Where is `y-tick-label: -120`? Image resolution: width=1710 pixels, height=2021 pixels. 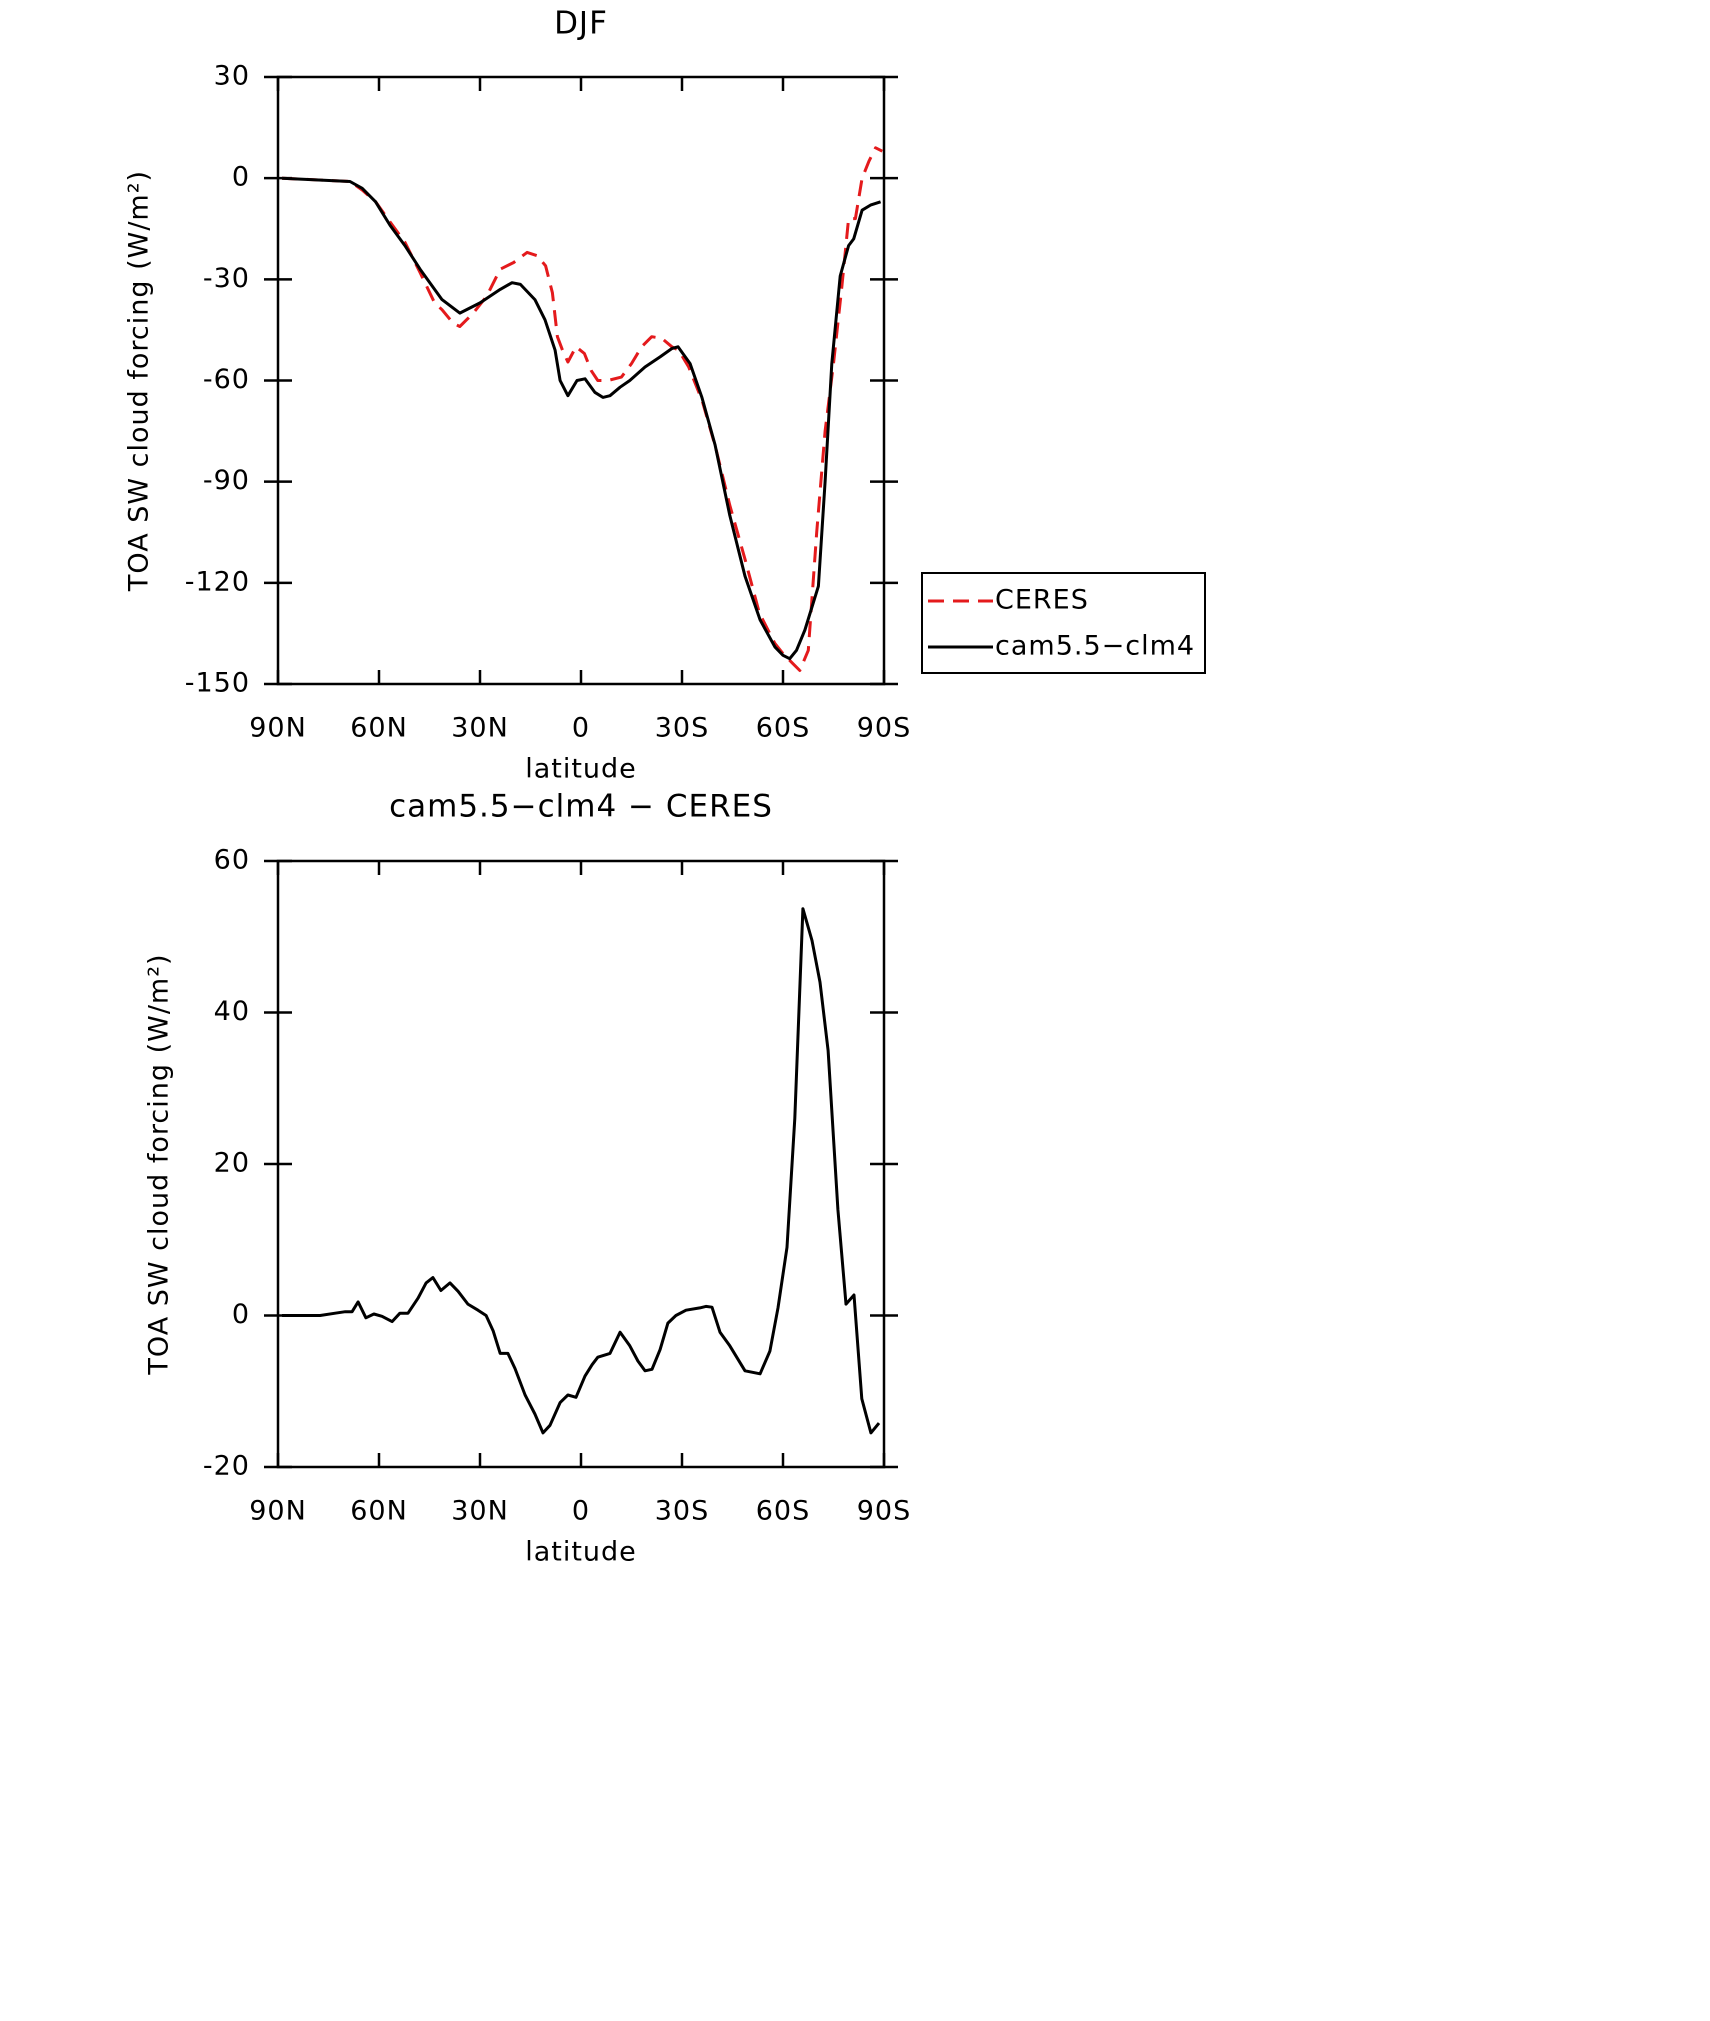 y-tick-label: -120 is located at coordinates (217, 581).